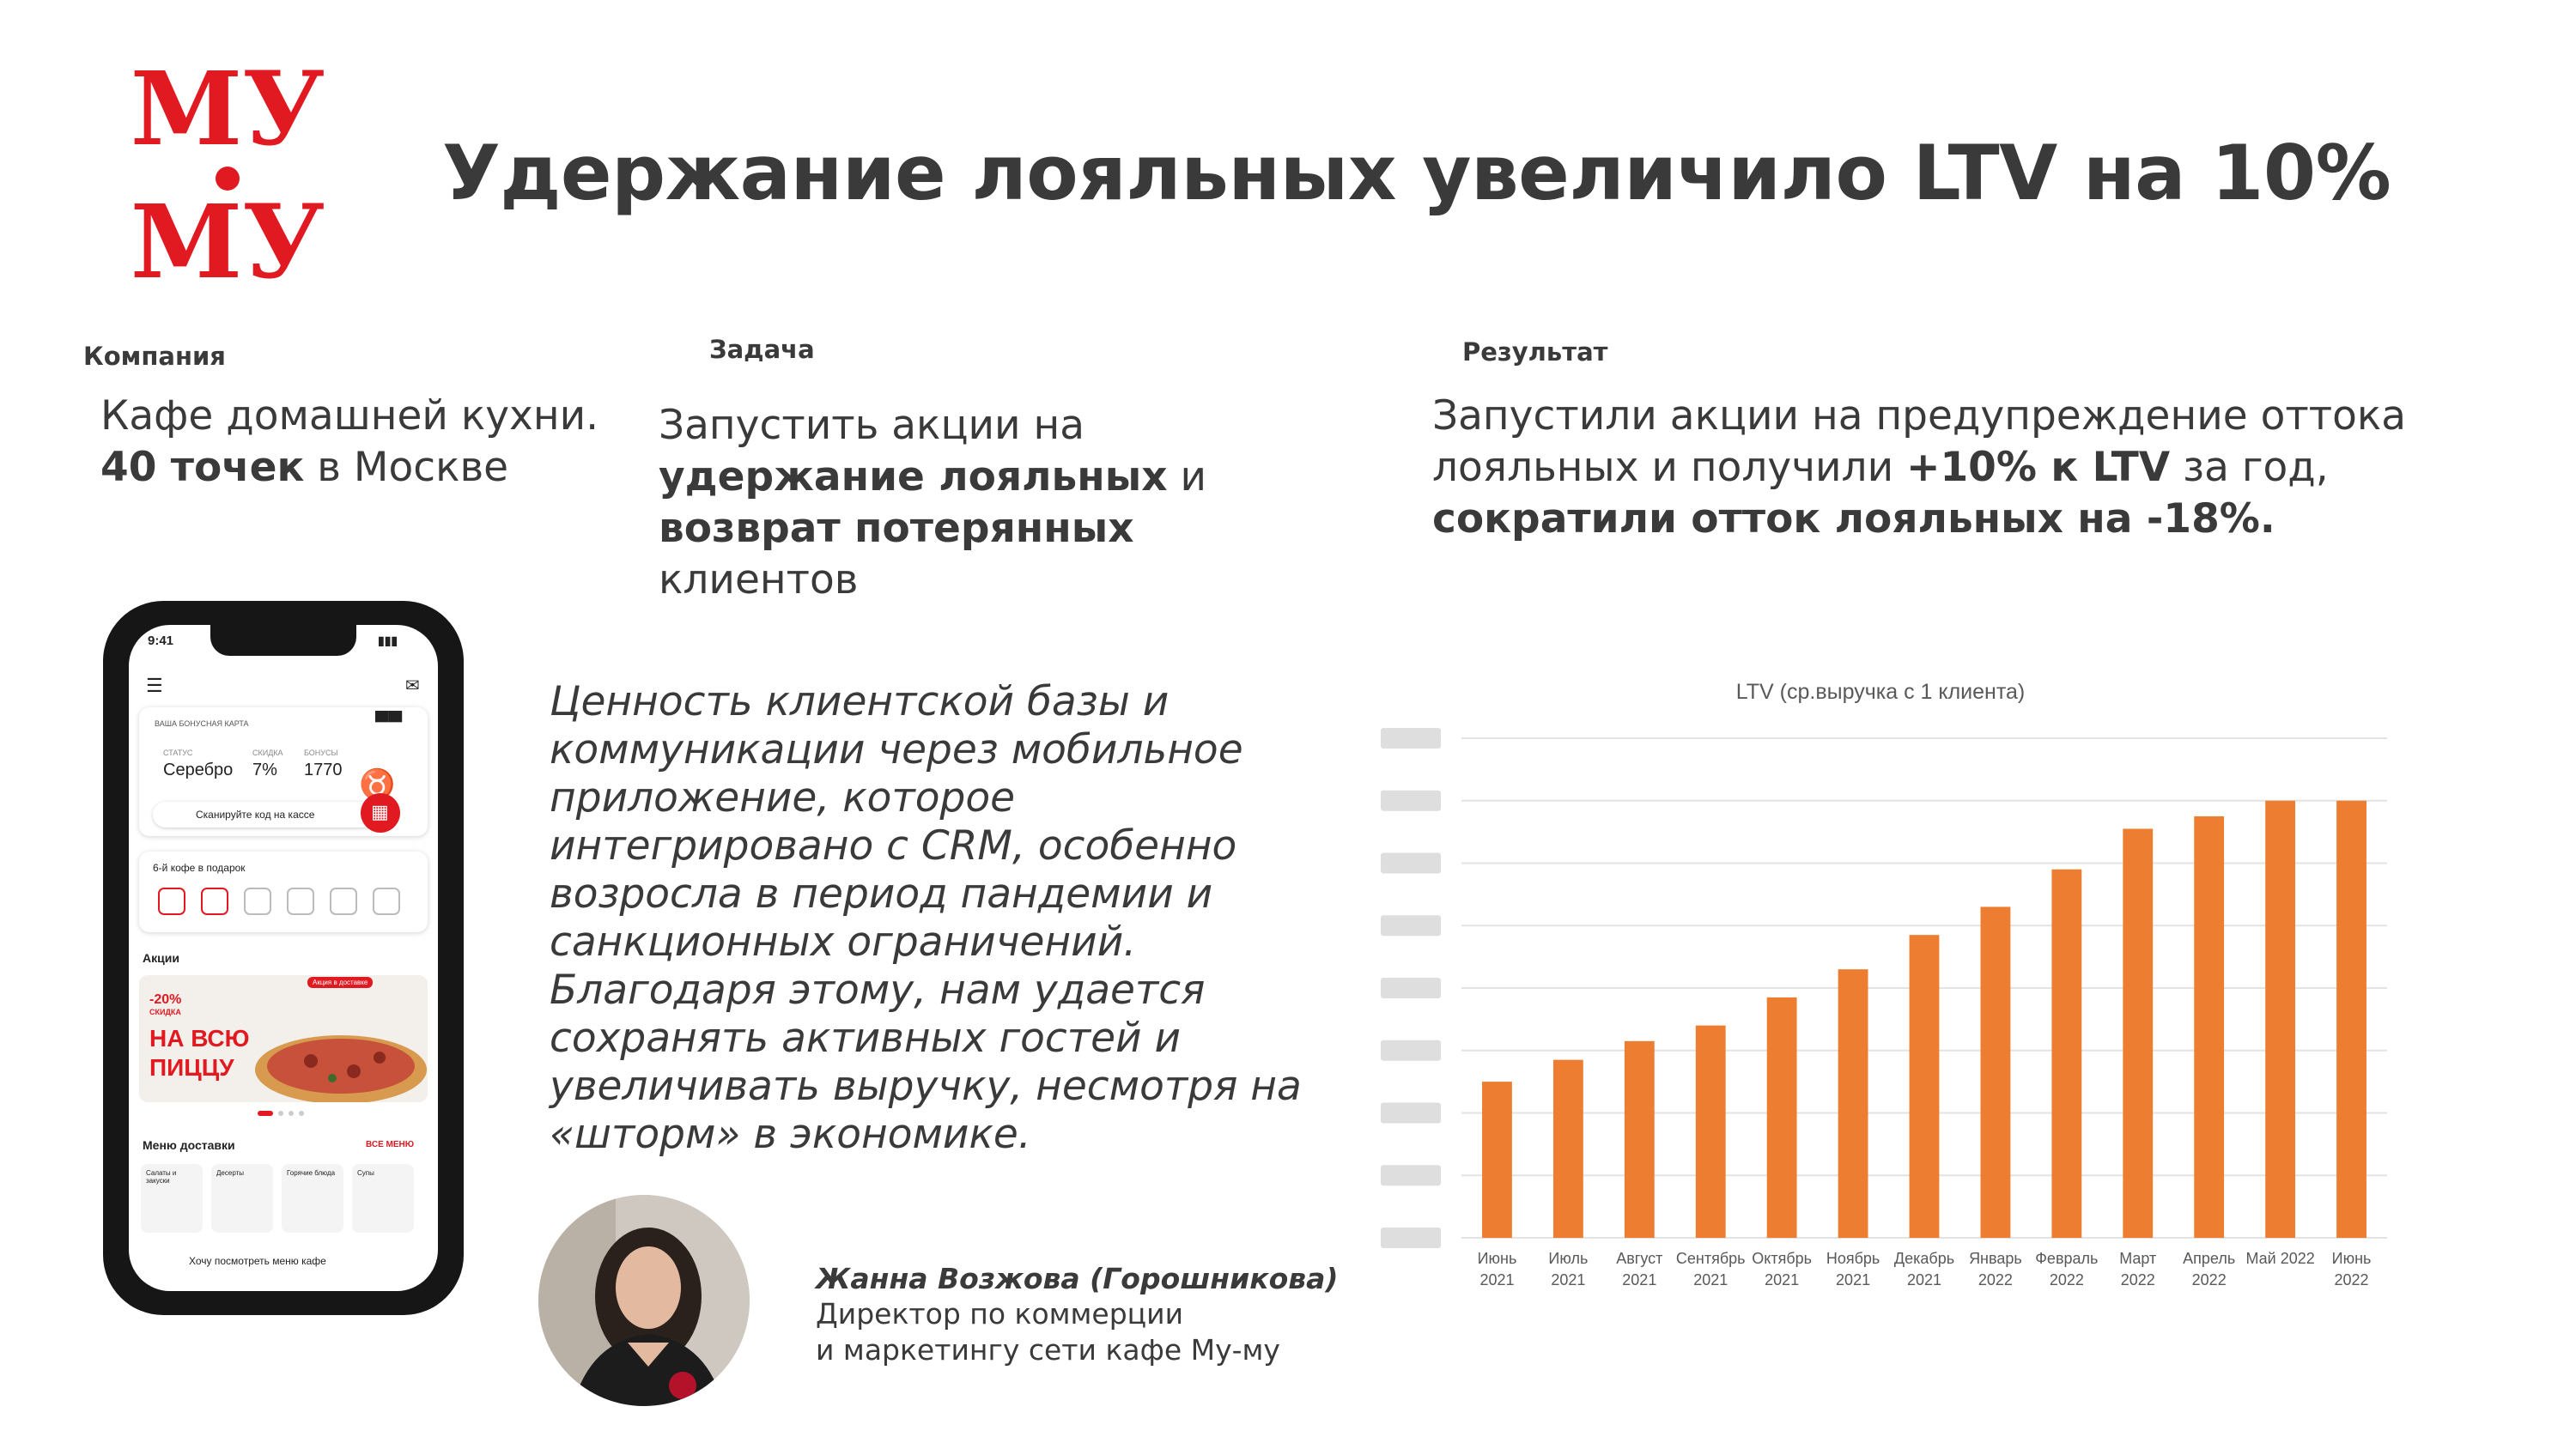  What do you see at coordinates (1853, 1258) in the screenshot?
I see `x-tick-label: Ноябрь` at bounding box center [1853, 1258].